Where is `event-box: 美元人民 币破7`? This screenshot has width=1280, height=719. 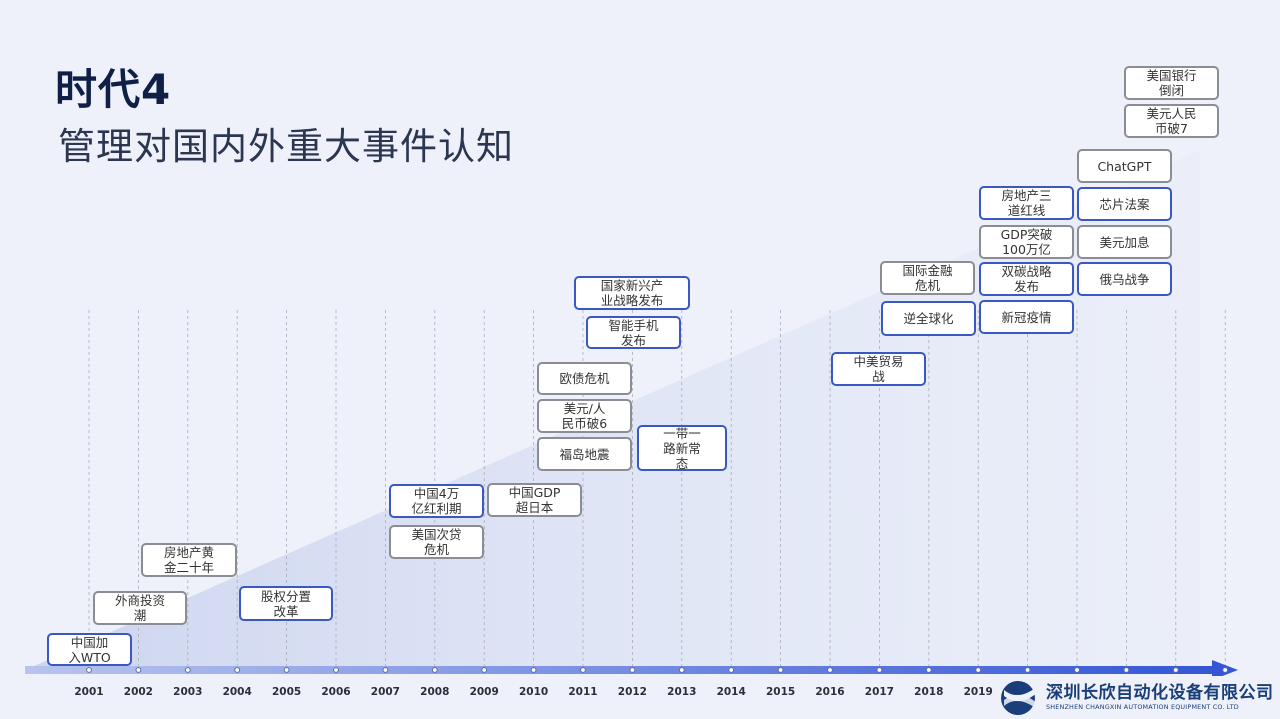 event-box: 美元人民 币破7 is located at coordinates (1171, 121).